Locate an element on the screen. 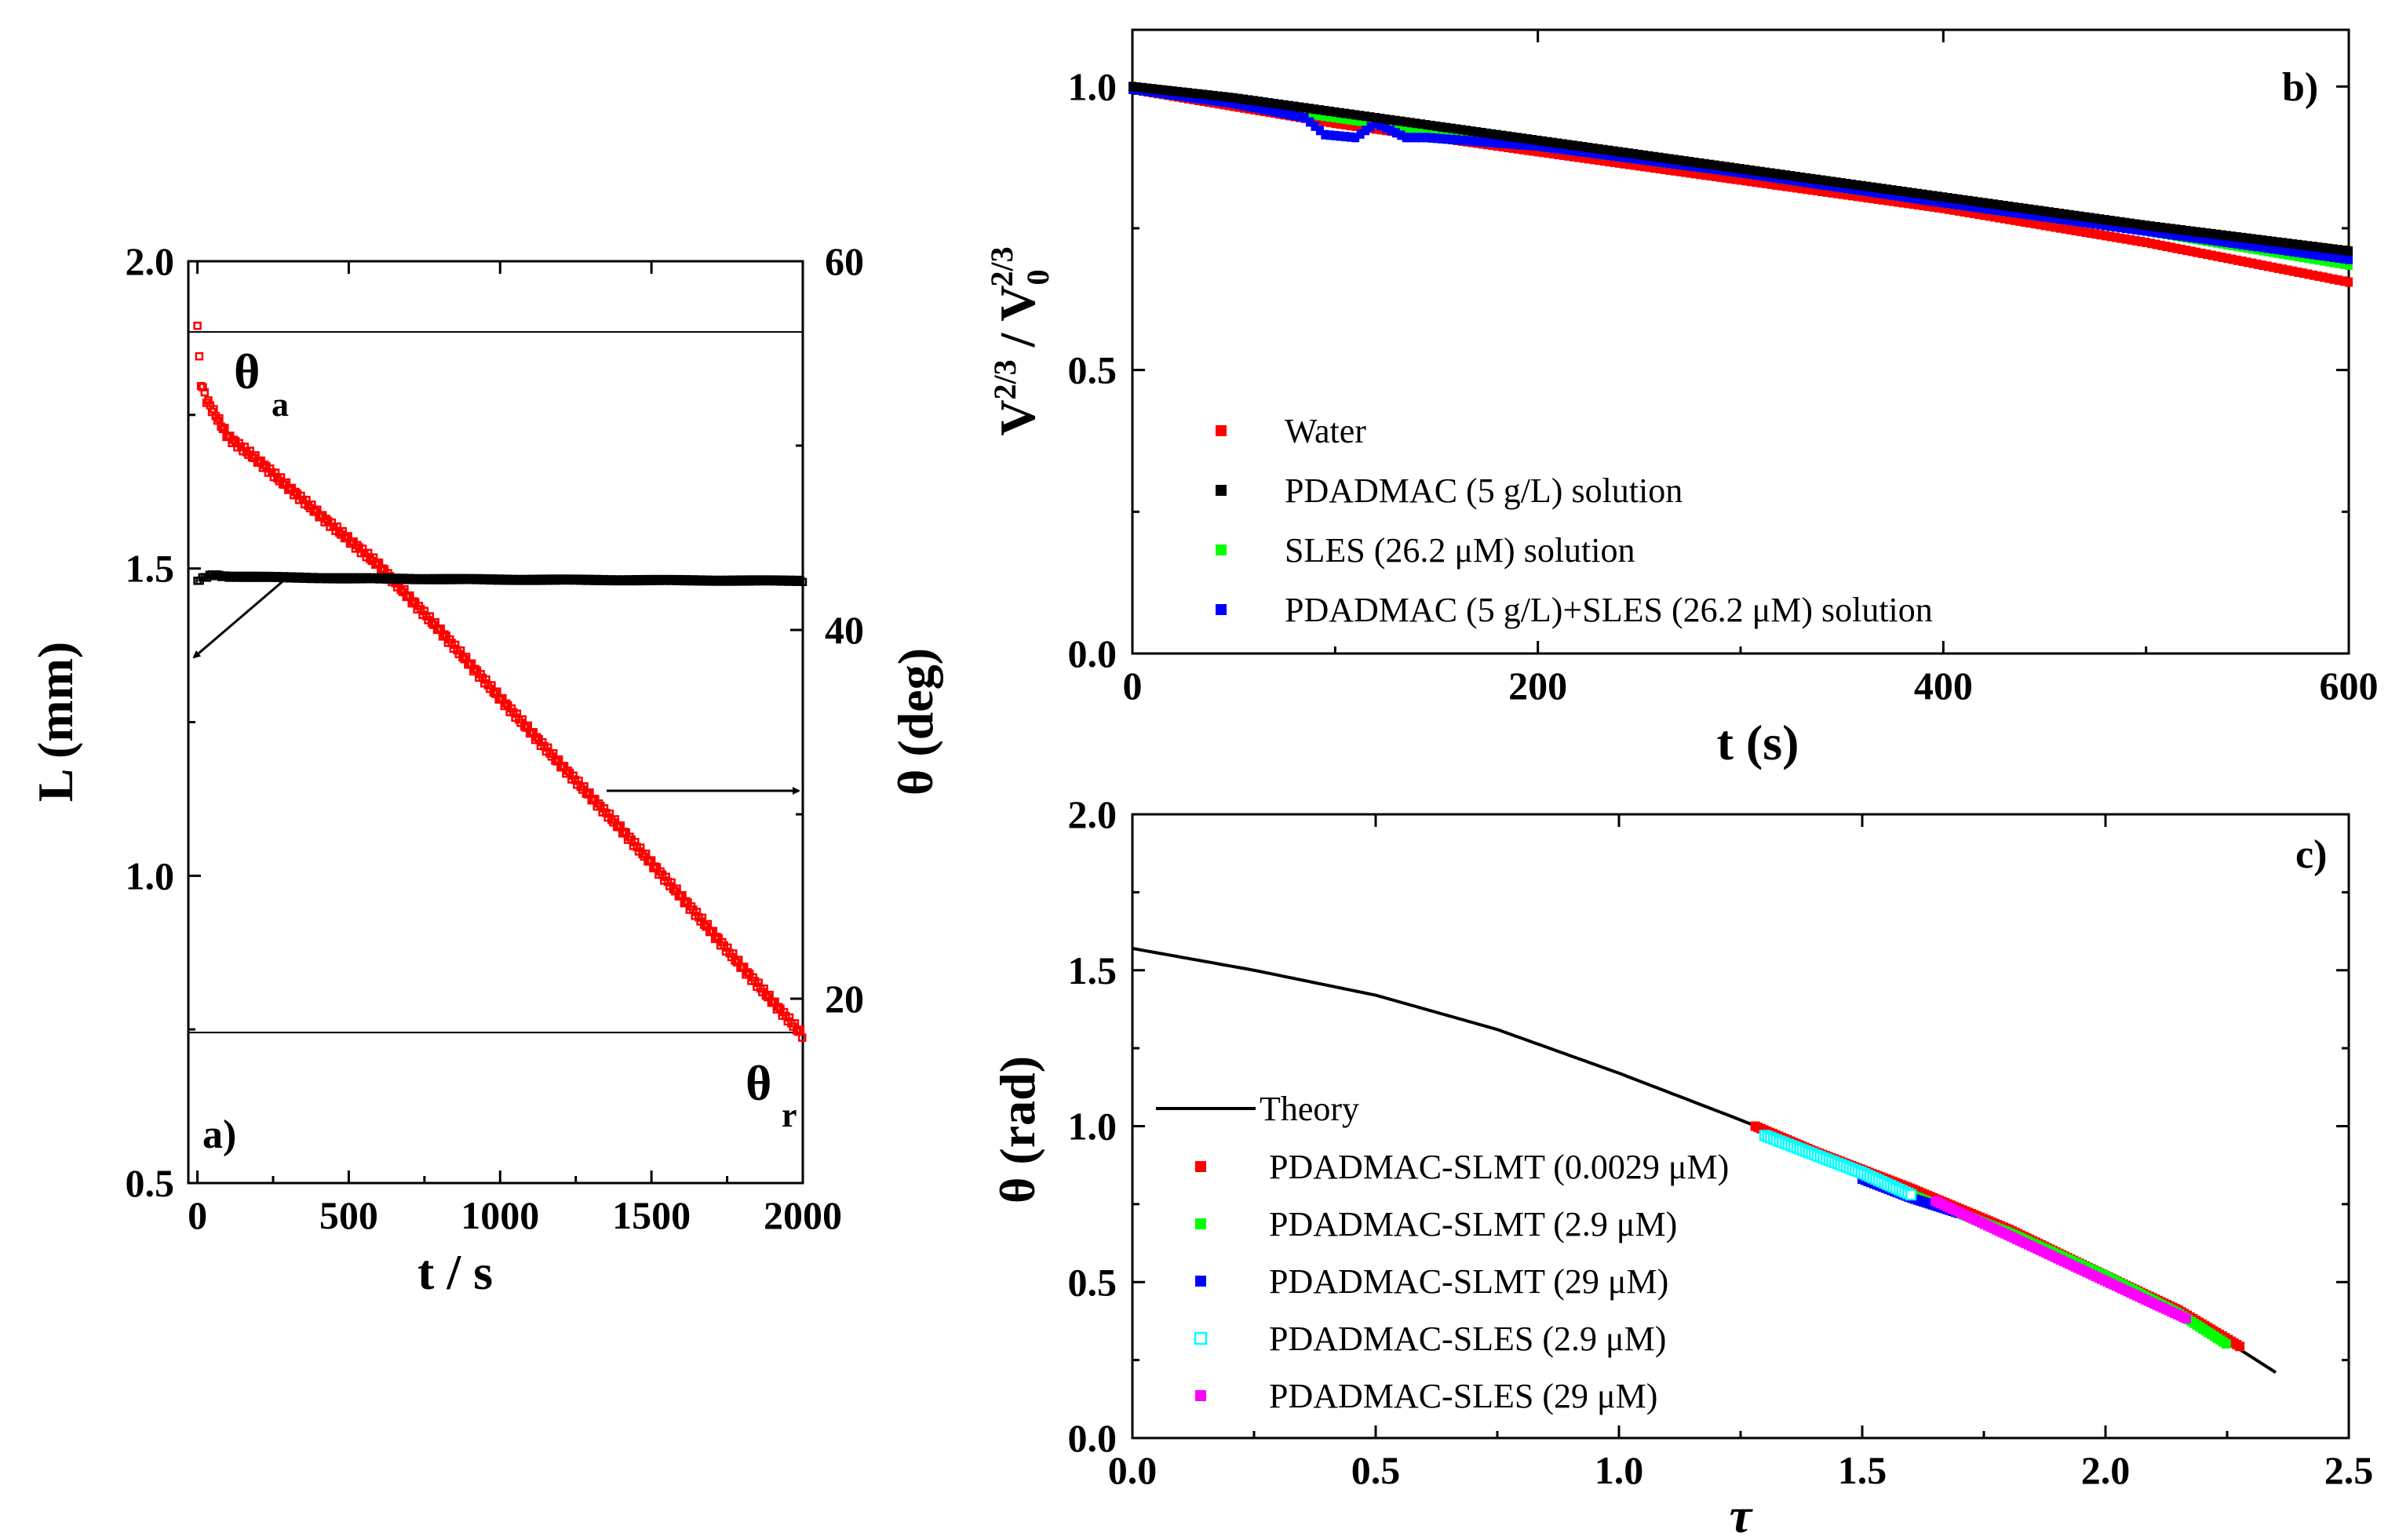  x-axis-label: t / s is located at coordinates (455, 1272).